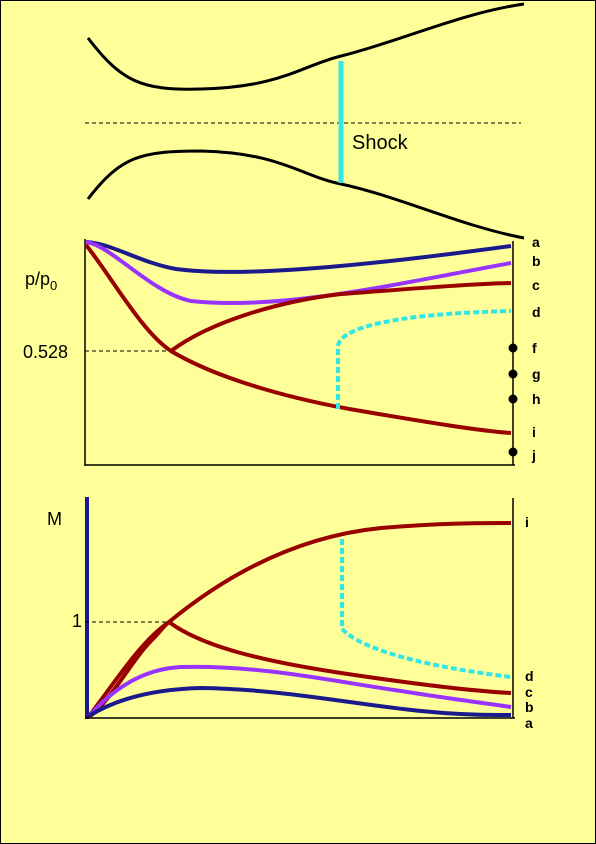 This screenshot has width=596, height=844. Describe the element at coordinates (534, 348) in the screenshot. I see `pressure-label-f: f` at that location.